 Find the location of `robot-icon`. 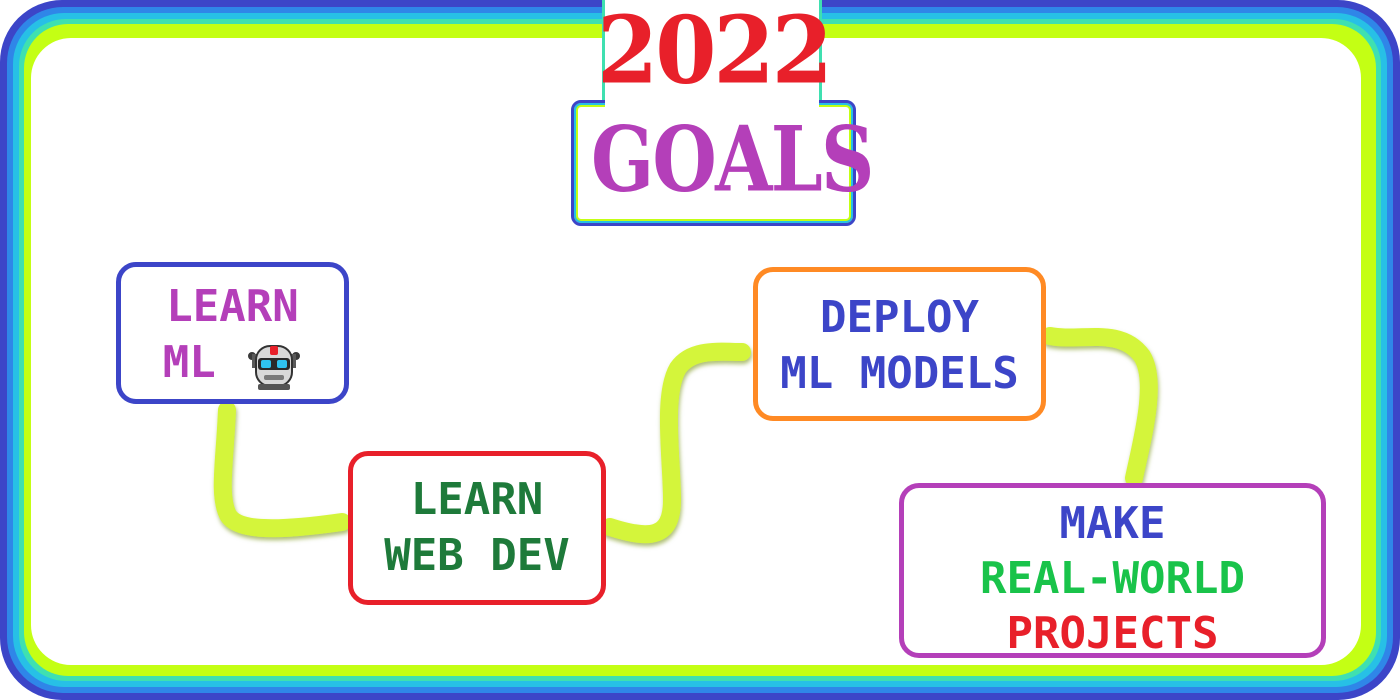

robot-icon is located at coordinates (274, 367).